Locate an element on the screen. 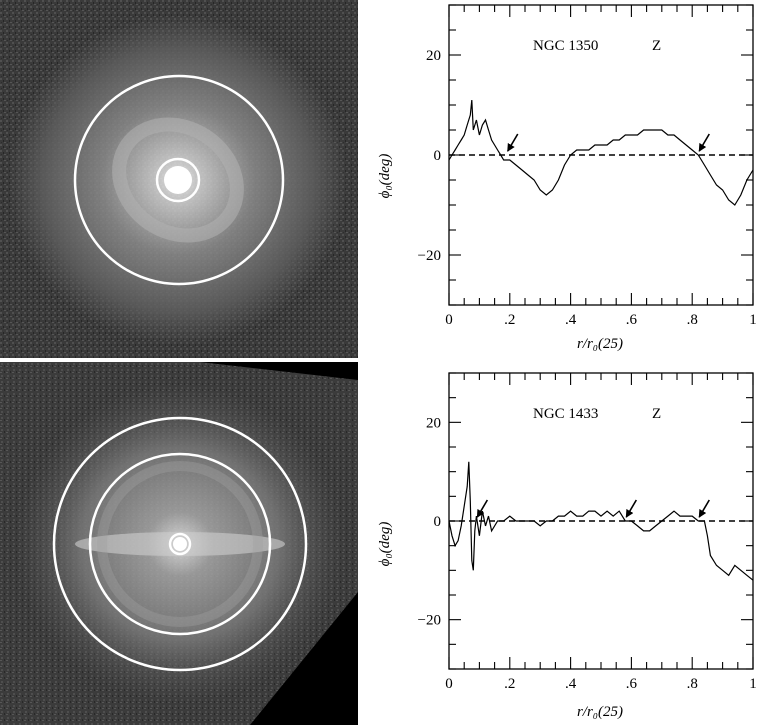  panel-label: NGC 1350 is located at coordinates (565, 46).